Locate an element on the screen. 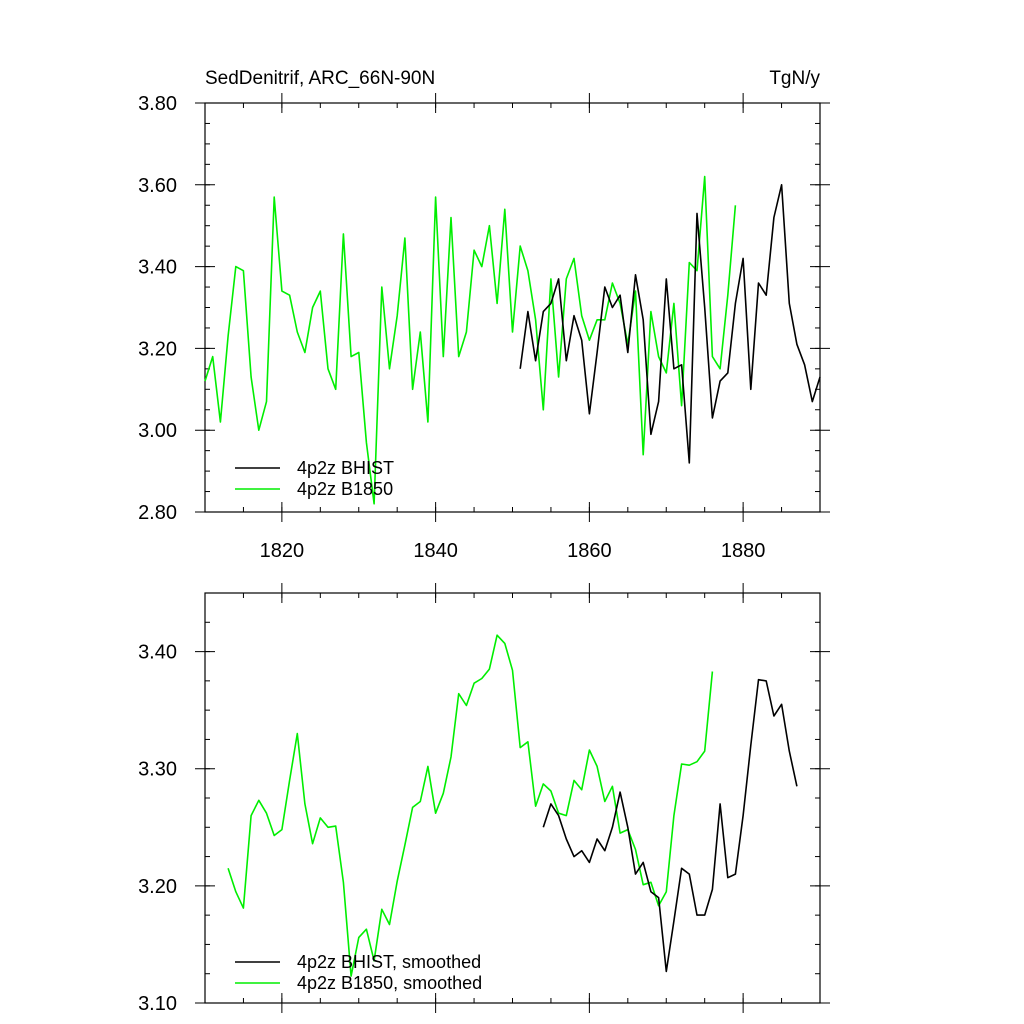  legend-label-1: 4p2z B1850 is located at coordinates (345, 489).